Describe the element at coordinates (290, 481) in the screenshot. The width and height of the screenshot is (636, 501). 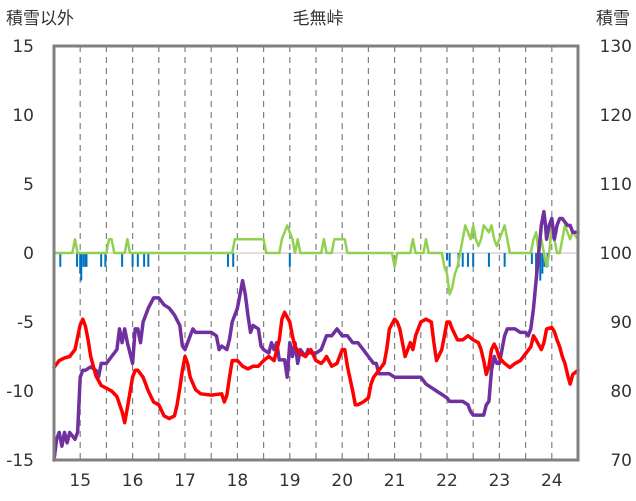
I see `x-tick-label: 19` at that location.